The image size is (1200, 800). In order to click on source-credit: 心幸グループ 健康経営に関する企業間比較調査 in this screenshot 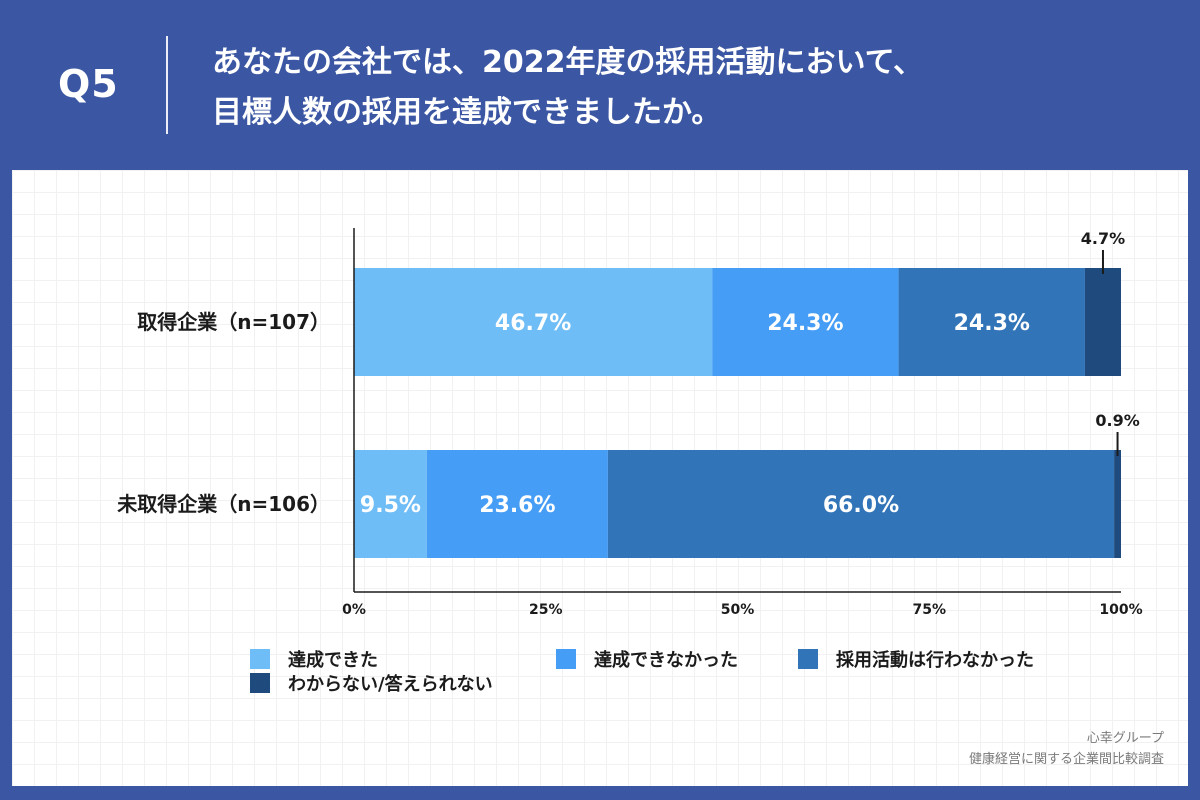, I will do `click(1066, 749)`.